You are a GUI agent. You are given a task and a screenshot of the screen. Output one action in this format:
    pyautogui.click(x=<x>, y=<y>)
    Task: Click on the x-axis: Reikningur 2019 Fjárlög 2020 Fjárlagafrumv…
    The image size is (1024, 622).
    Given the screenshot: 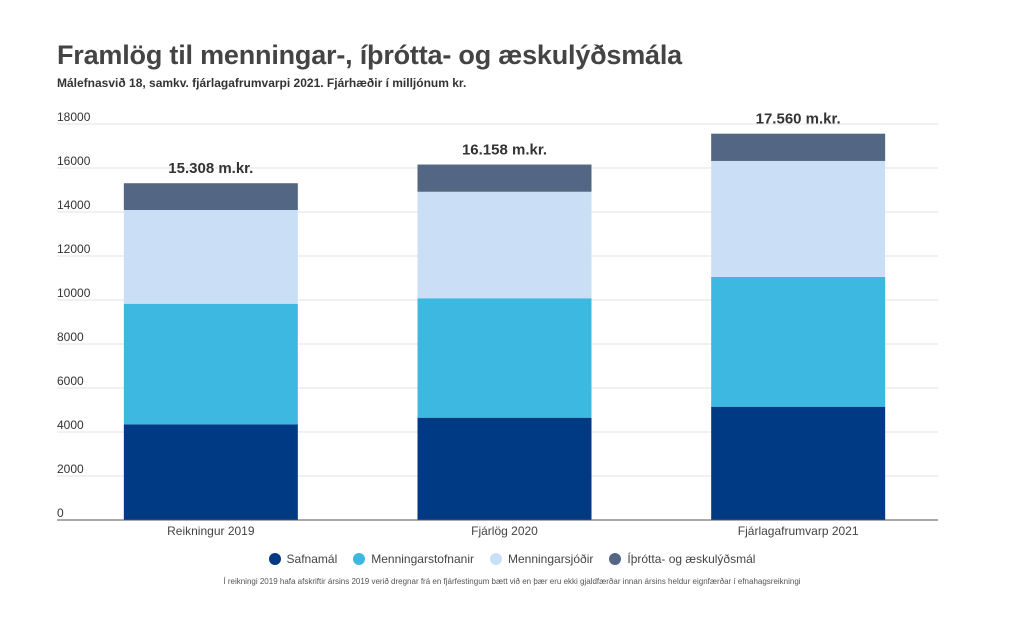 What is the action you would take?
    pyautogui.click(x=497, y=528)
    